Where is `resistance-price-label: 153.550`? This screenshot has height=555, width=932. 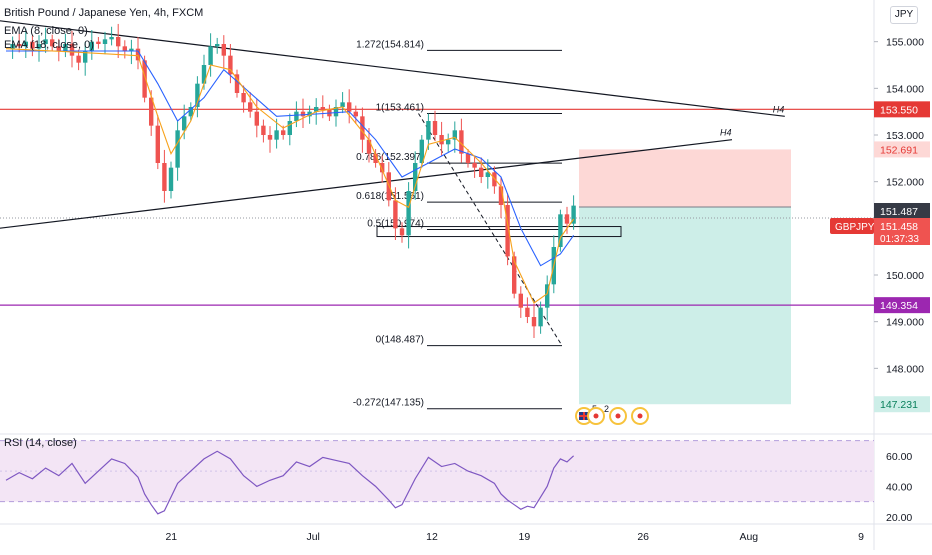 resistance-price-label: 153.550 is located at coordinates (902, 109).